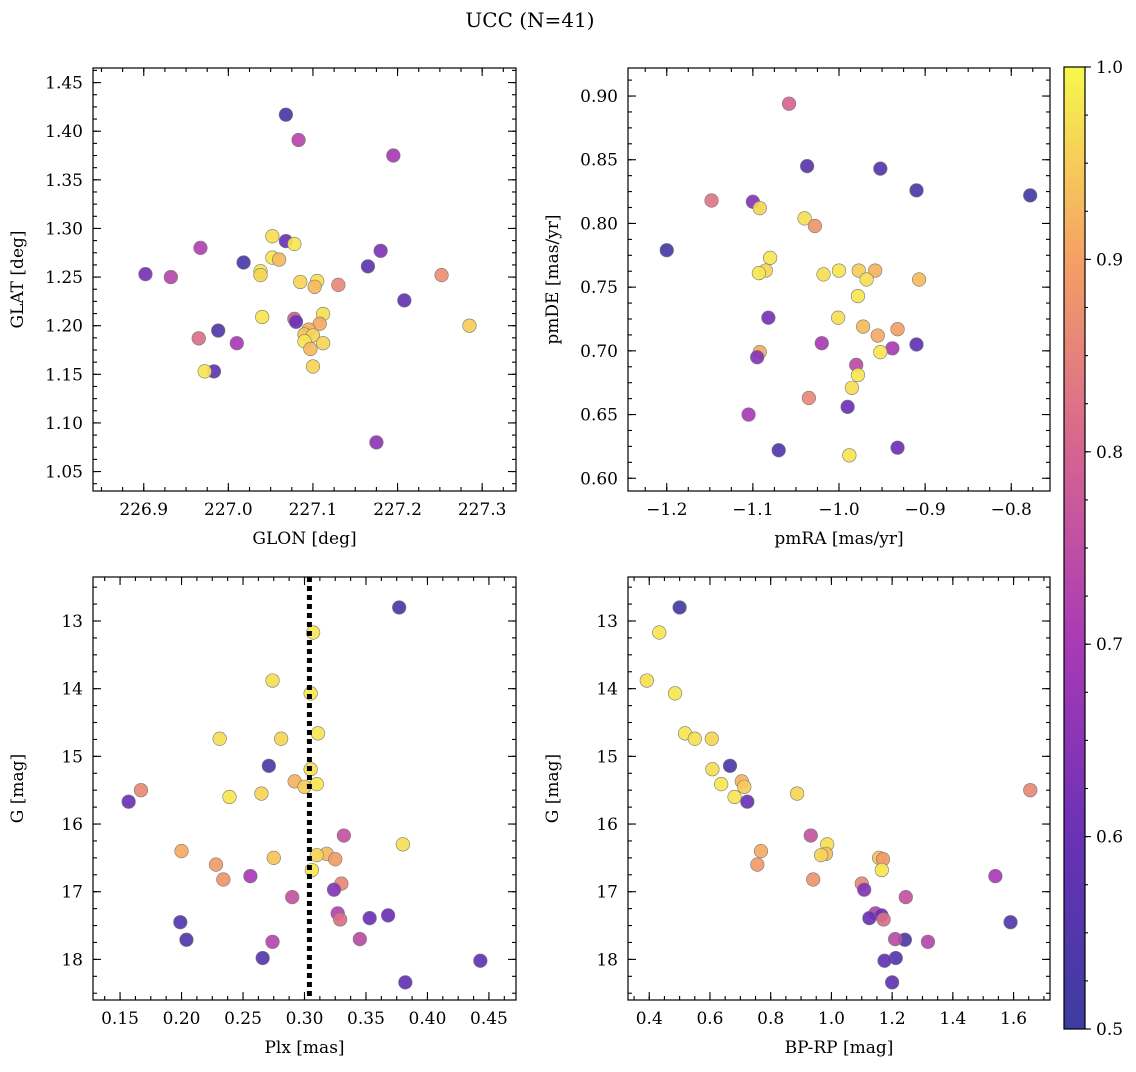 Image resolution: width=1136 pixels, height=1072 pixels. Describe the element at coordinates (599, 416) in the screenshot. I see `y-tick-label: 0.65` at that location.